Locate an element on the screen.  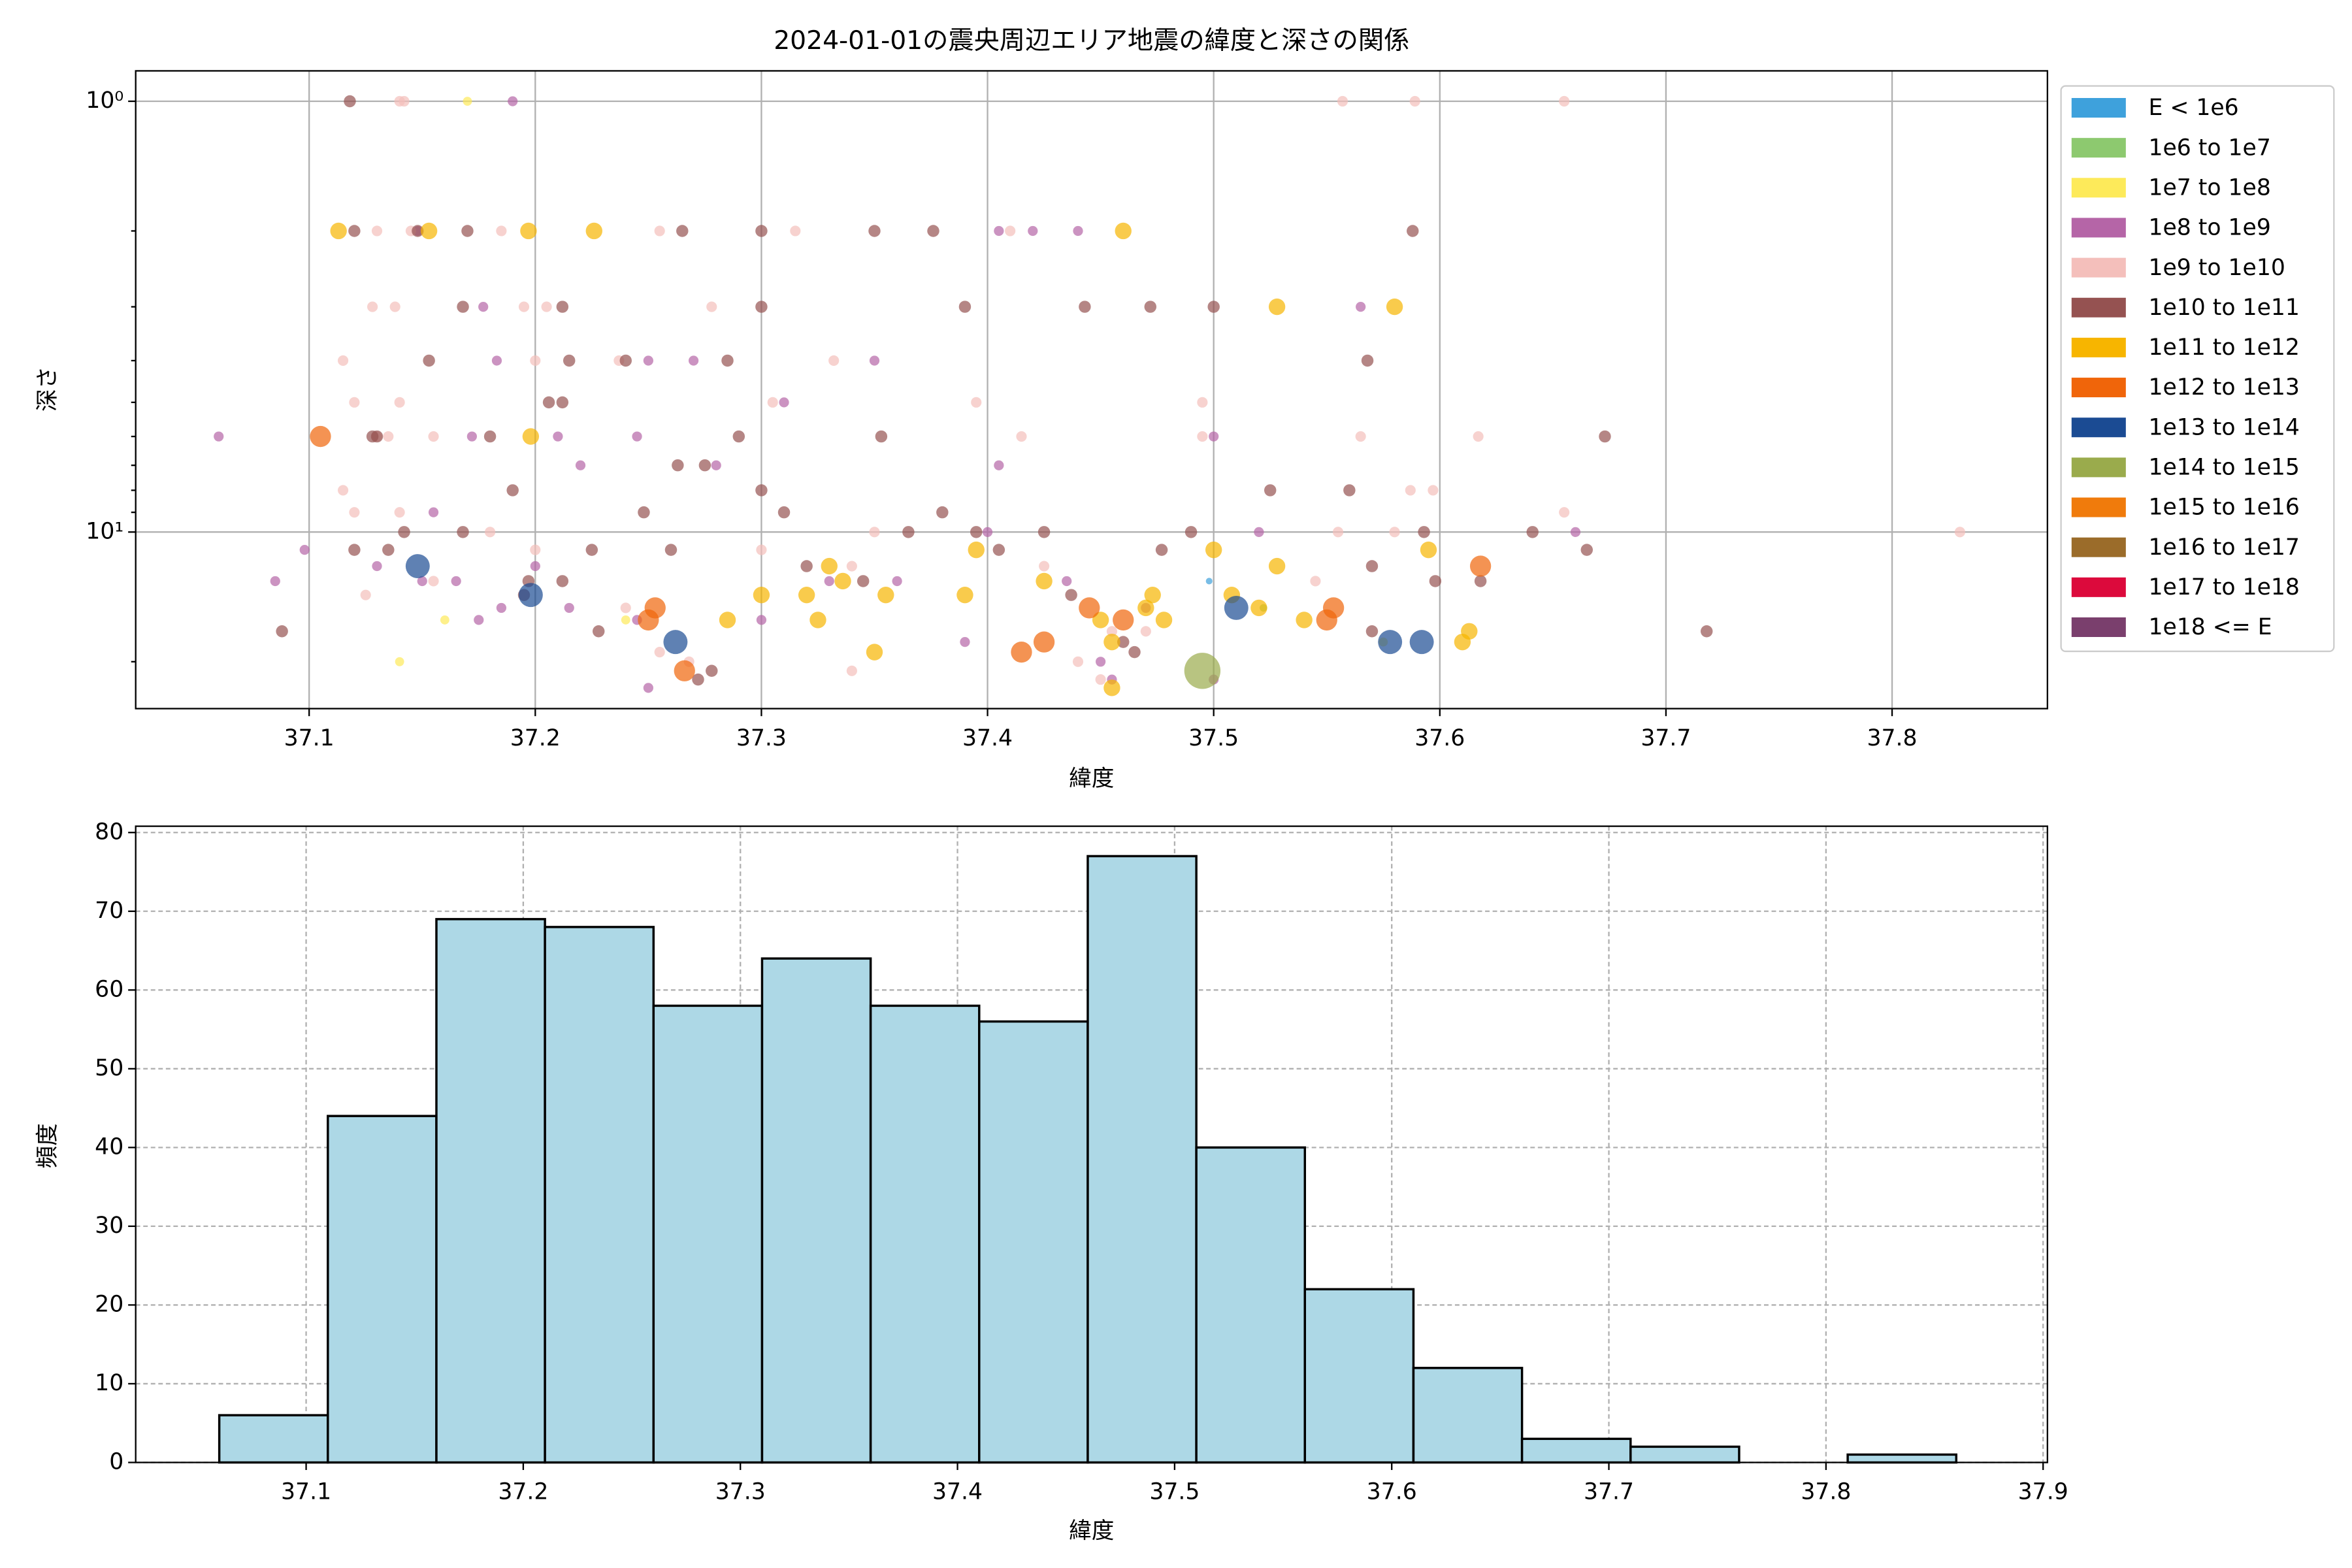
x-tick-label: 37.6 is located at coordinates (1392, 1492).